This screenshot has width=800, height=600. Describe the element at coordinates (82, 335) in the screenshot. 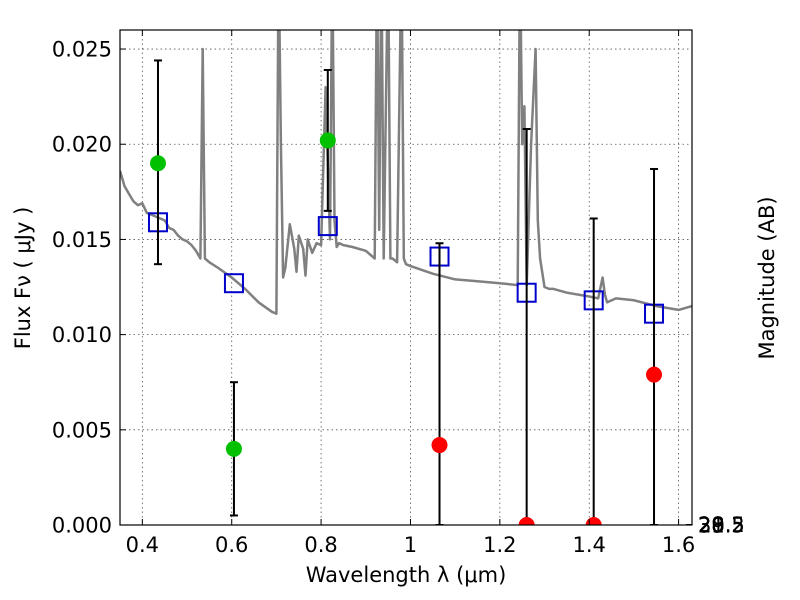

I see `y-tick-label: 0.010` at that location.